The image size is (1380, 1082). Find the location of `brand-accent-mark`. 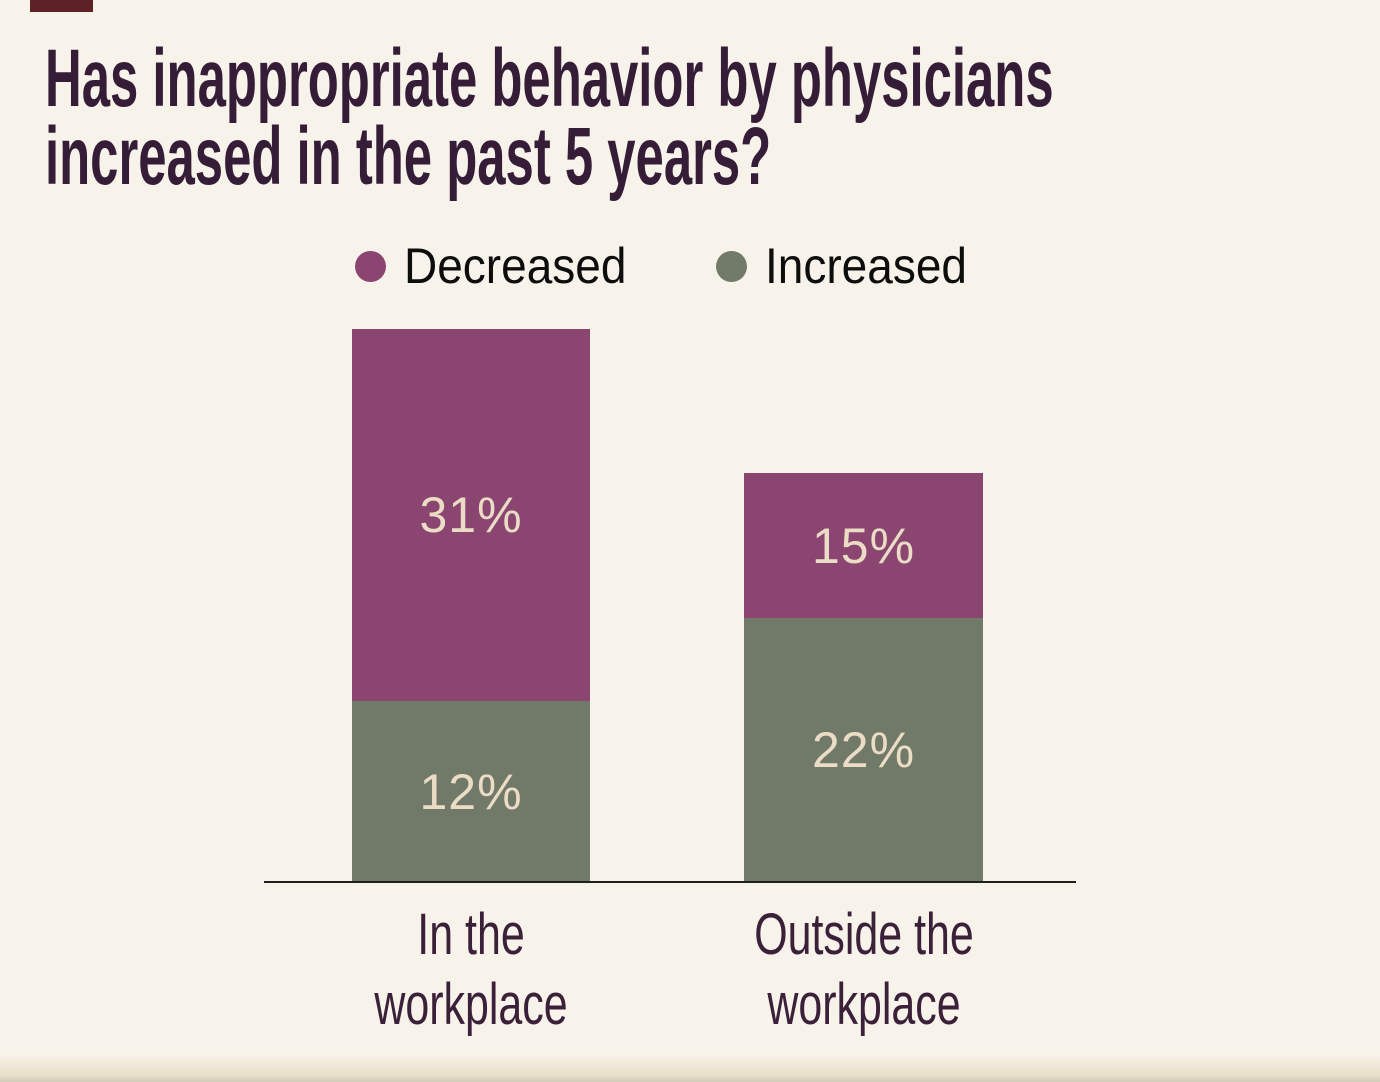

brand-accent-mark is located at coordinates (61, 6).